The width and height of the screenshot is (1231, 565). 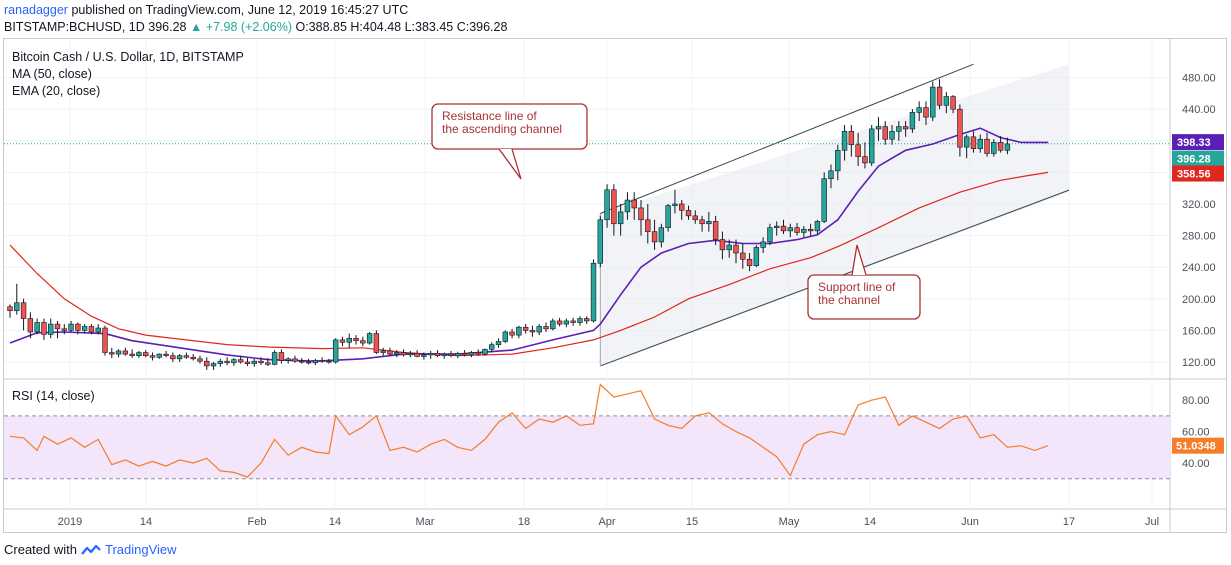 I want to click on author-link: ranadagger, so click(x=36, y=10).